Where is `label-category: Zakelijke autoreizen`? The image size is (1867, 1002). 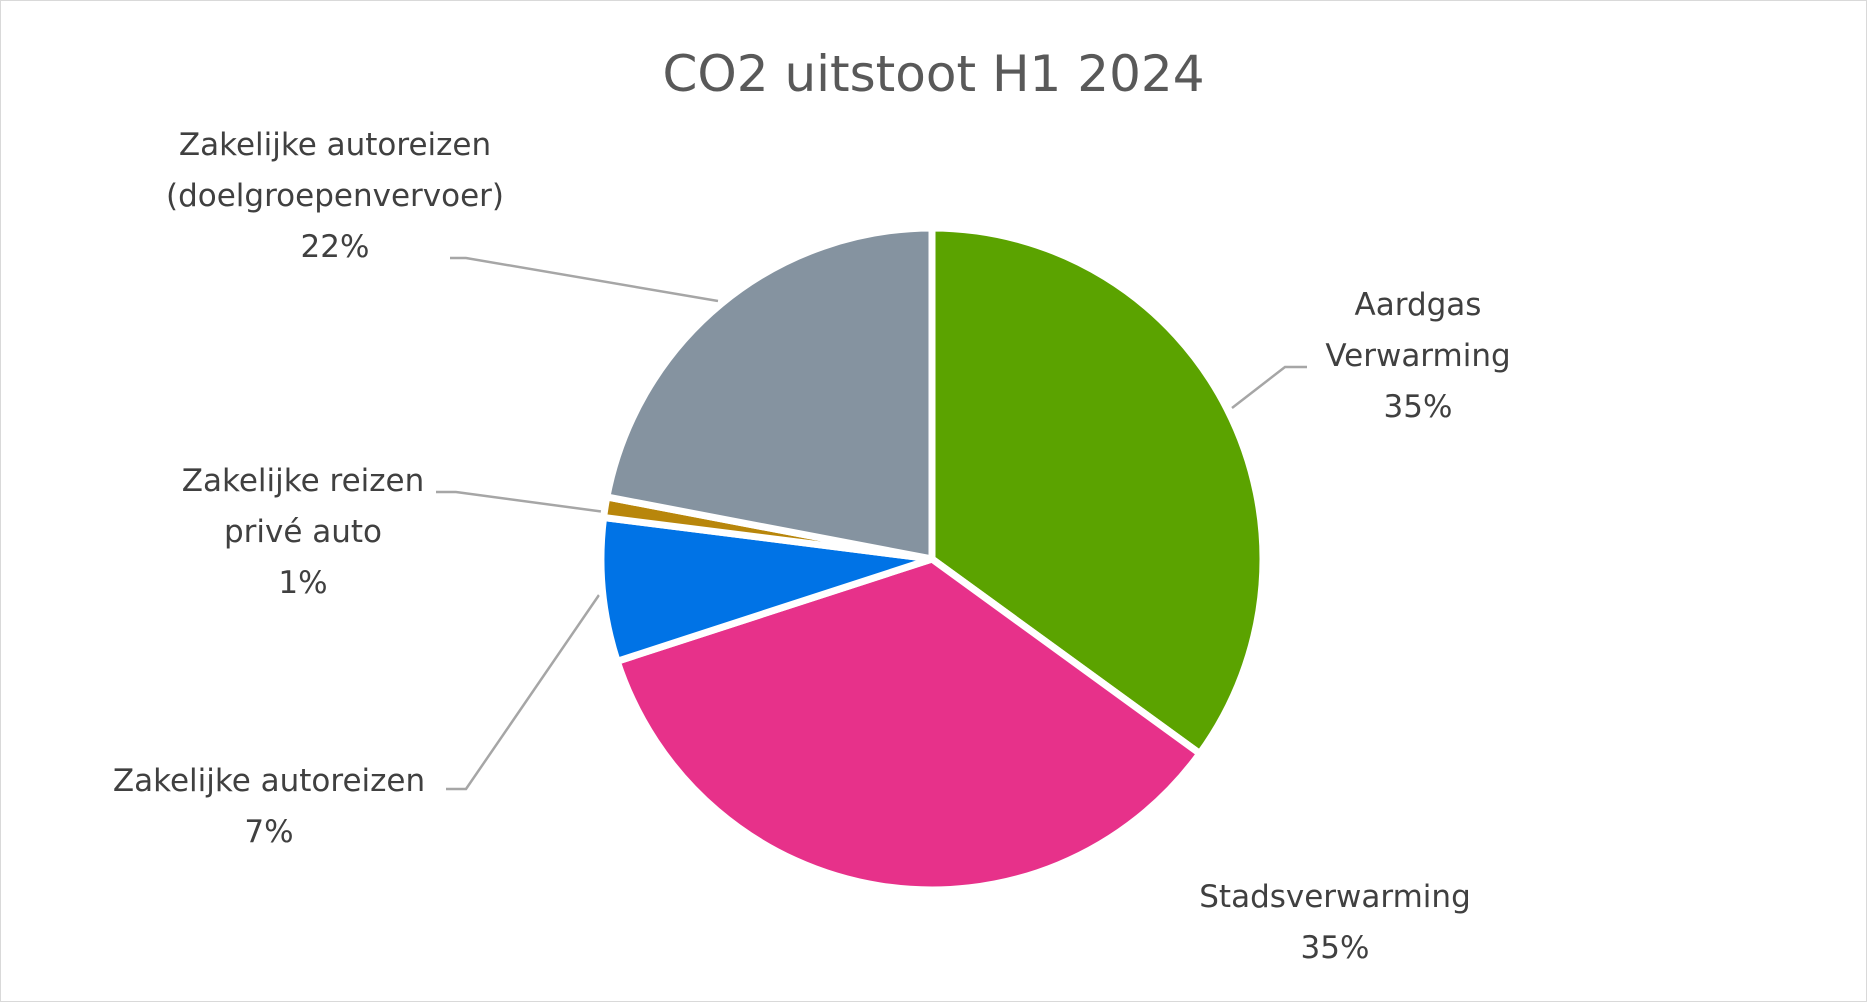 label-category: Zakelijke autoreizen is located at coordinates (269, 781).